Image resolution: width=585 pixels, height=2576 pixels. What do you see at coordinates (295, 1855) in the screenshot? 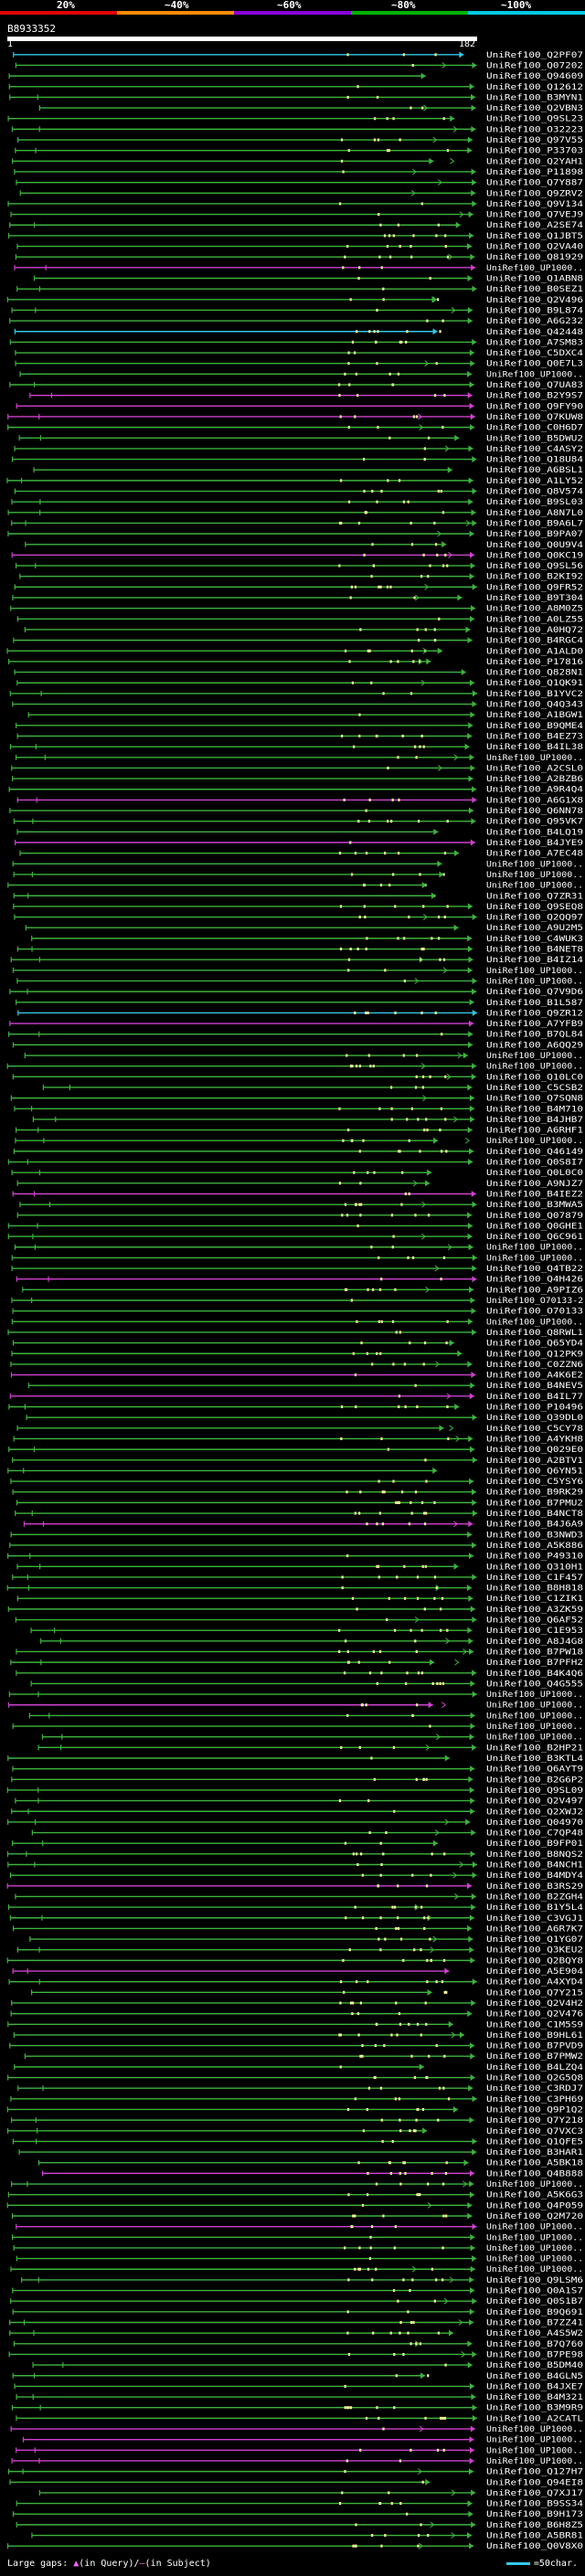
I see `hit-row: UniRef100_B8NQS2` at bounding box center [295, 1855].